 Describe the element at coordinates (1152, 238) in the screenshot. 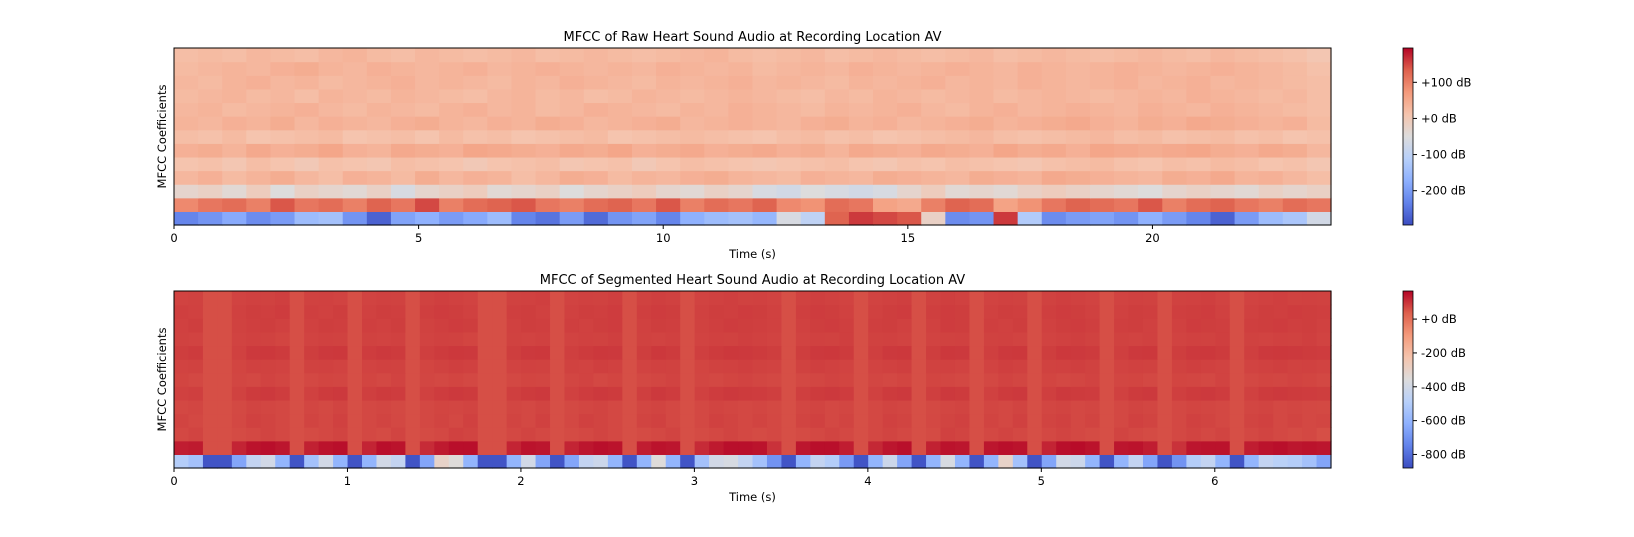

I see `x-tick-label: 20` at that location.